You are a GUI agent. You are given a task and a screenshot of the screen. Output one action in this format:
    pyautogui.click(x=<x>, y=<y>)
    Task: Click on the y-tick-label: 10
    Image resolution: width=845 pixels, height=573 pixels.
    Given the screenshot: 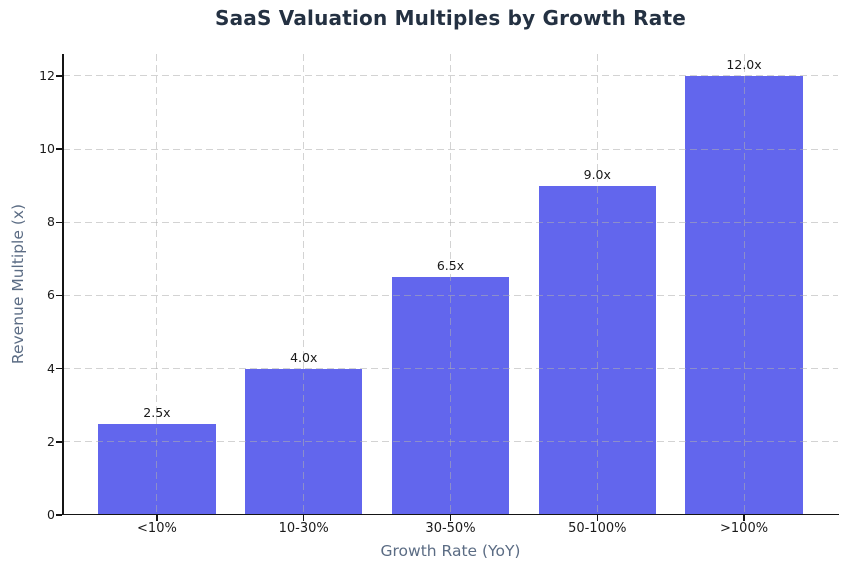 What is the action you would take?
    pyautogui.click(x=47, y=149)
    